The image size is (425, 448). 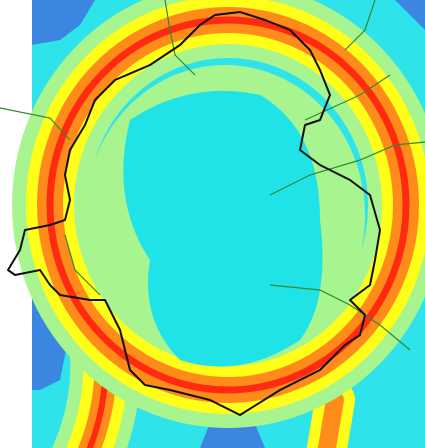 What do you see at coordinates (330, 419) in the screenshot?
I see `band-orange` at bounding box center [330, 419].